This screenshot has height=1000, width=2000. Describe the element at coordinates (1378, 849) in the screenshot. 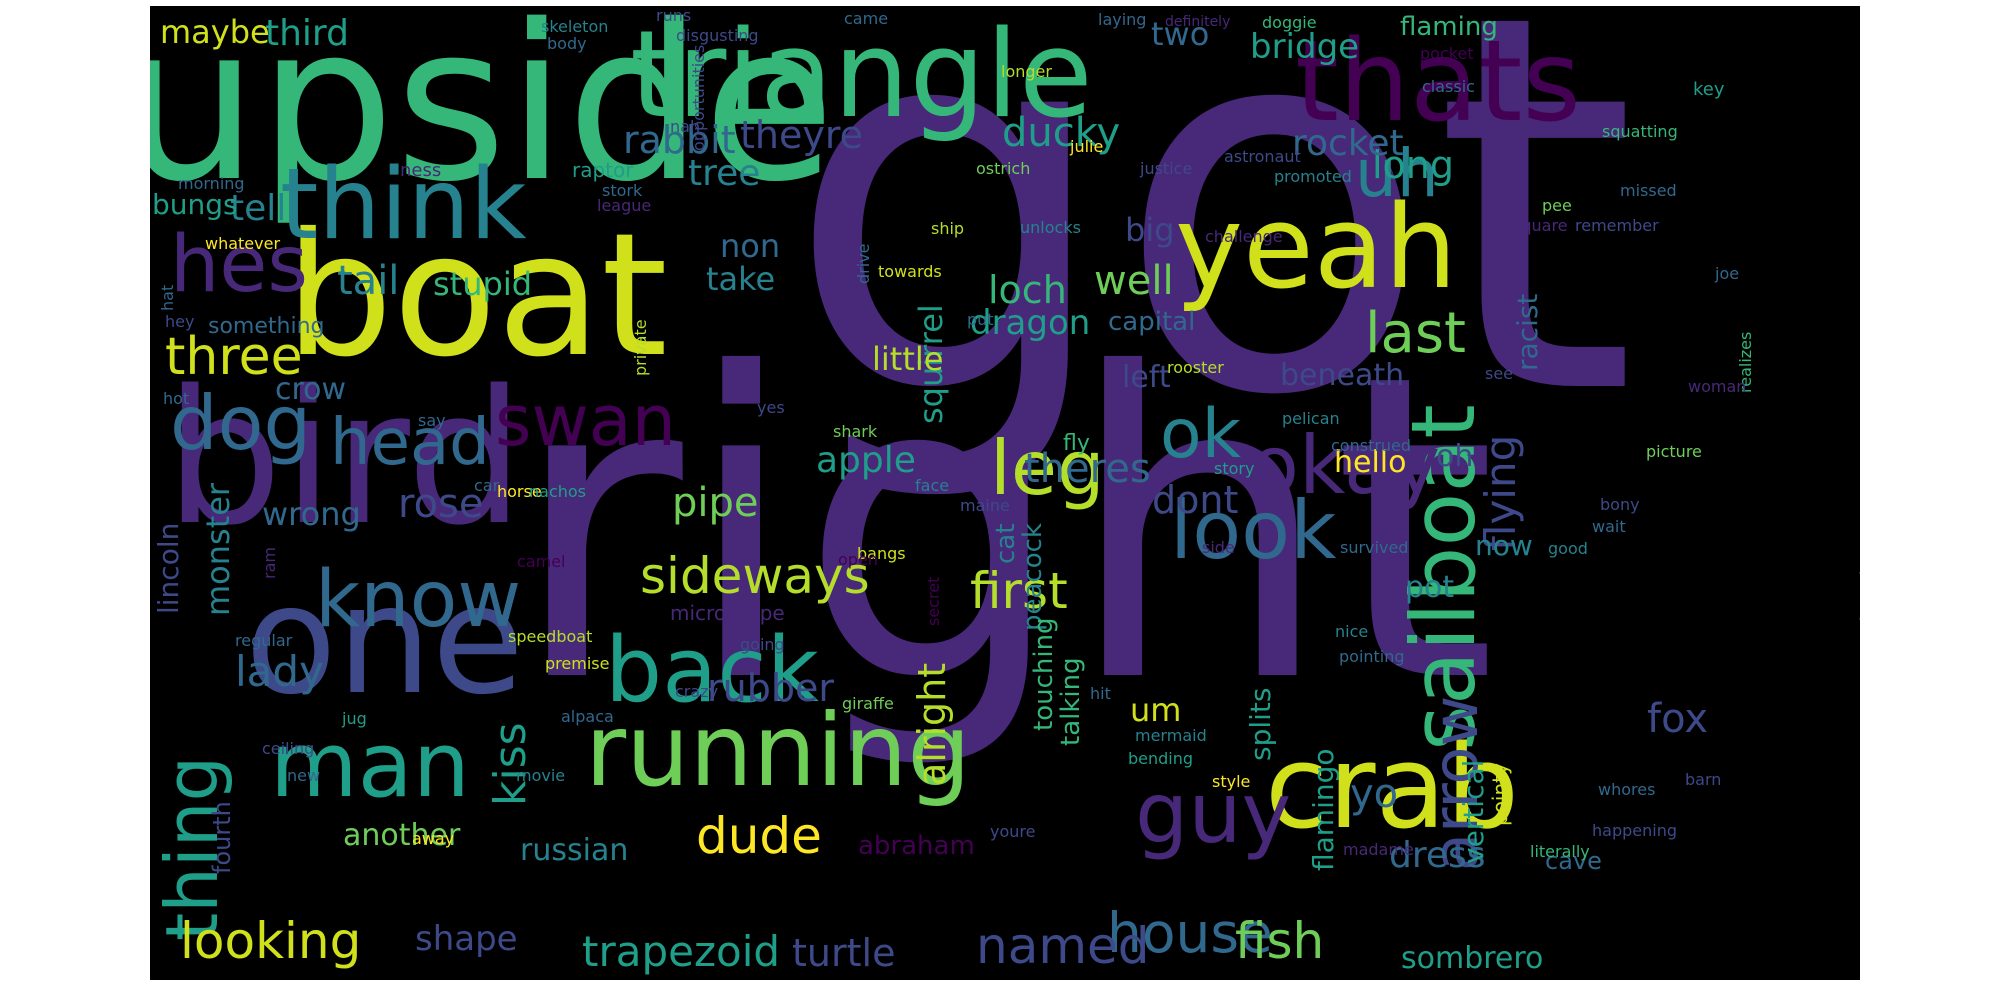

I see `word: madame` at that location.